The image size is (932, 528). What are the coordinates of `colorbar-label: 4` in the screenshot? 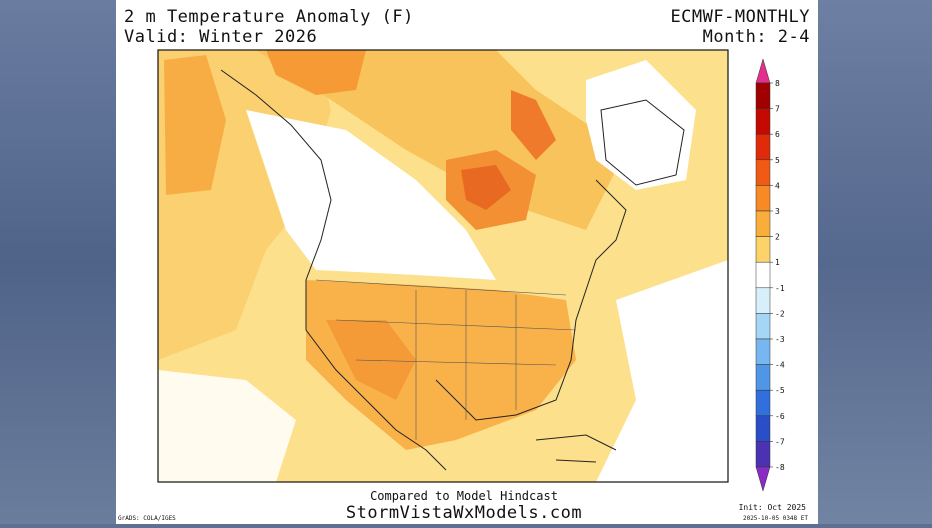 It's located at (777, 185).